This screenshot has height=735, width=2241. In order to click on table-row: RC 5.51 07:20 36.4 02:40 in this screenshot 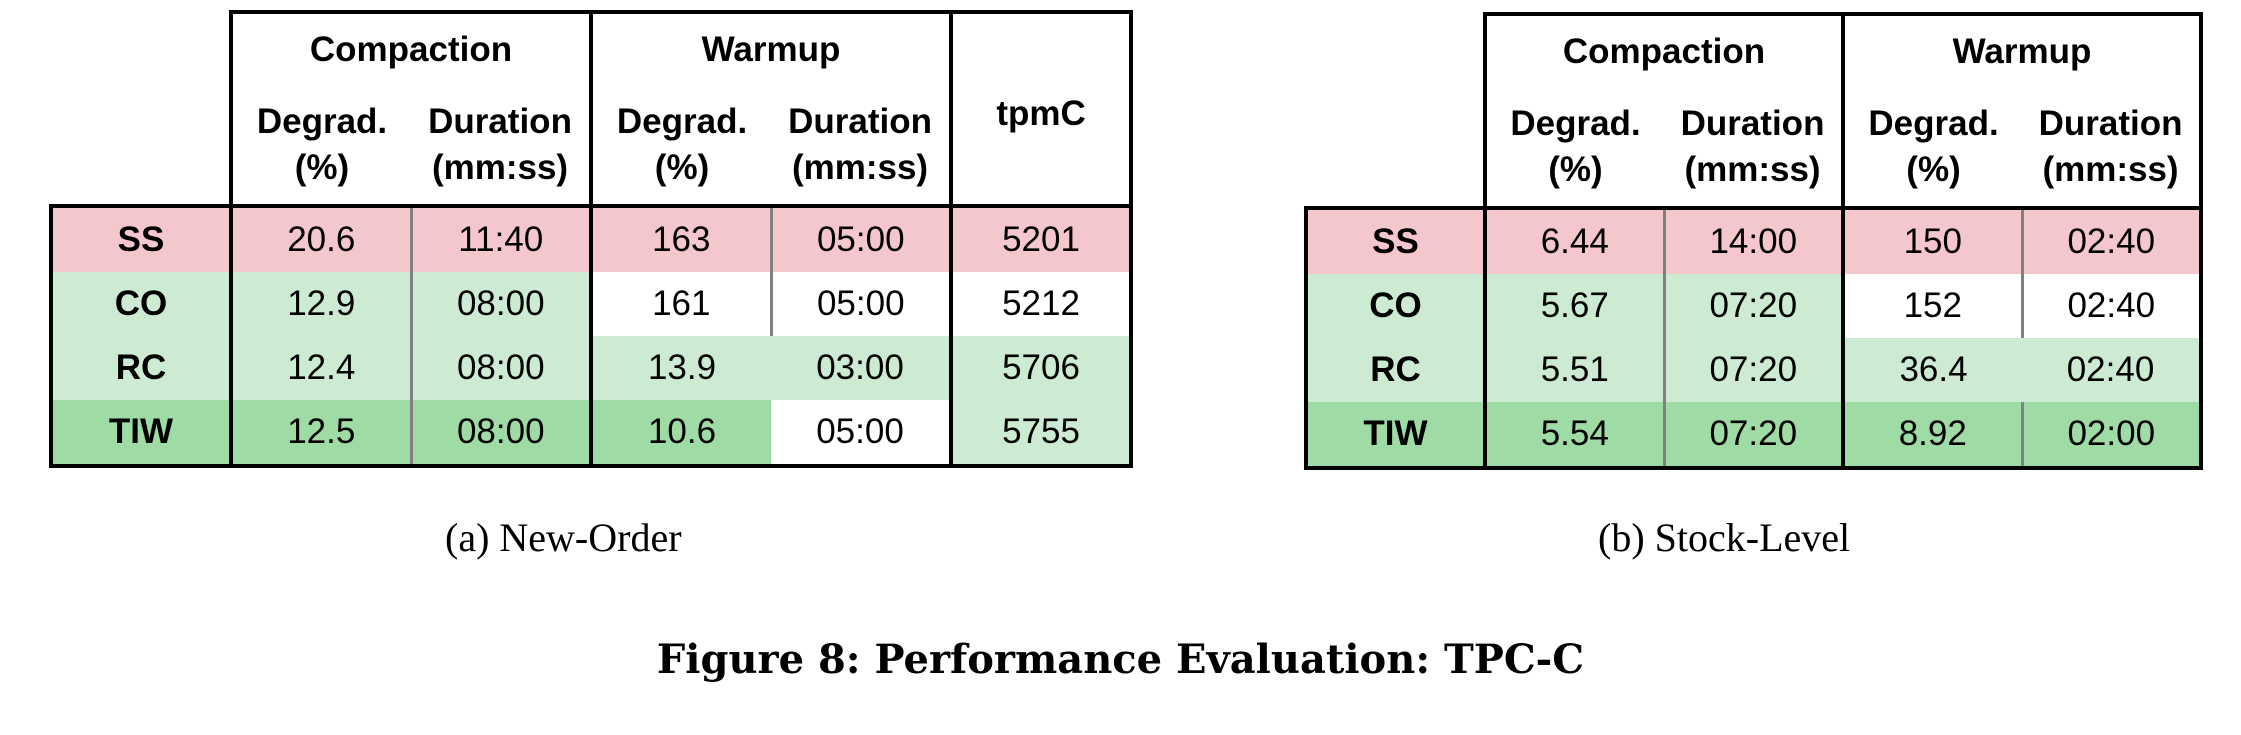, I will do `click(1754, 370)`.